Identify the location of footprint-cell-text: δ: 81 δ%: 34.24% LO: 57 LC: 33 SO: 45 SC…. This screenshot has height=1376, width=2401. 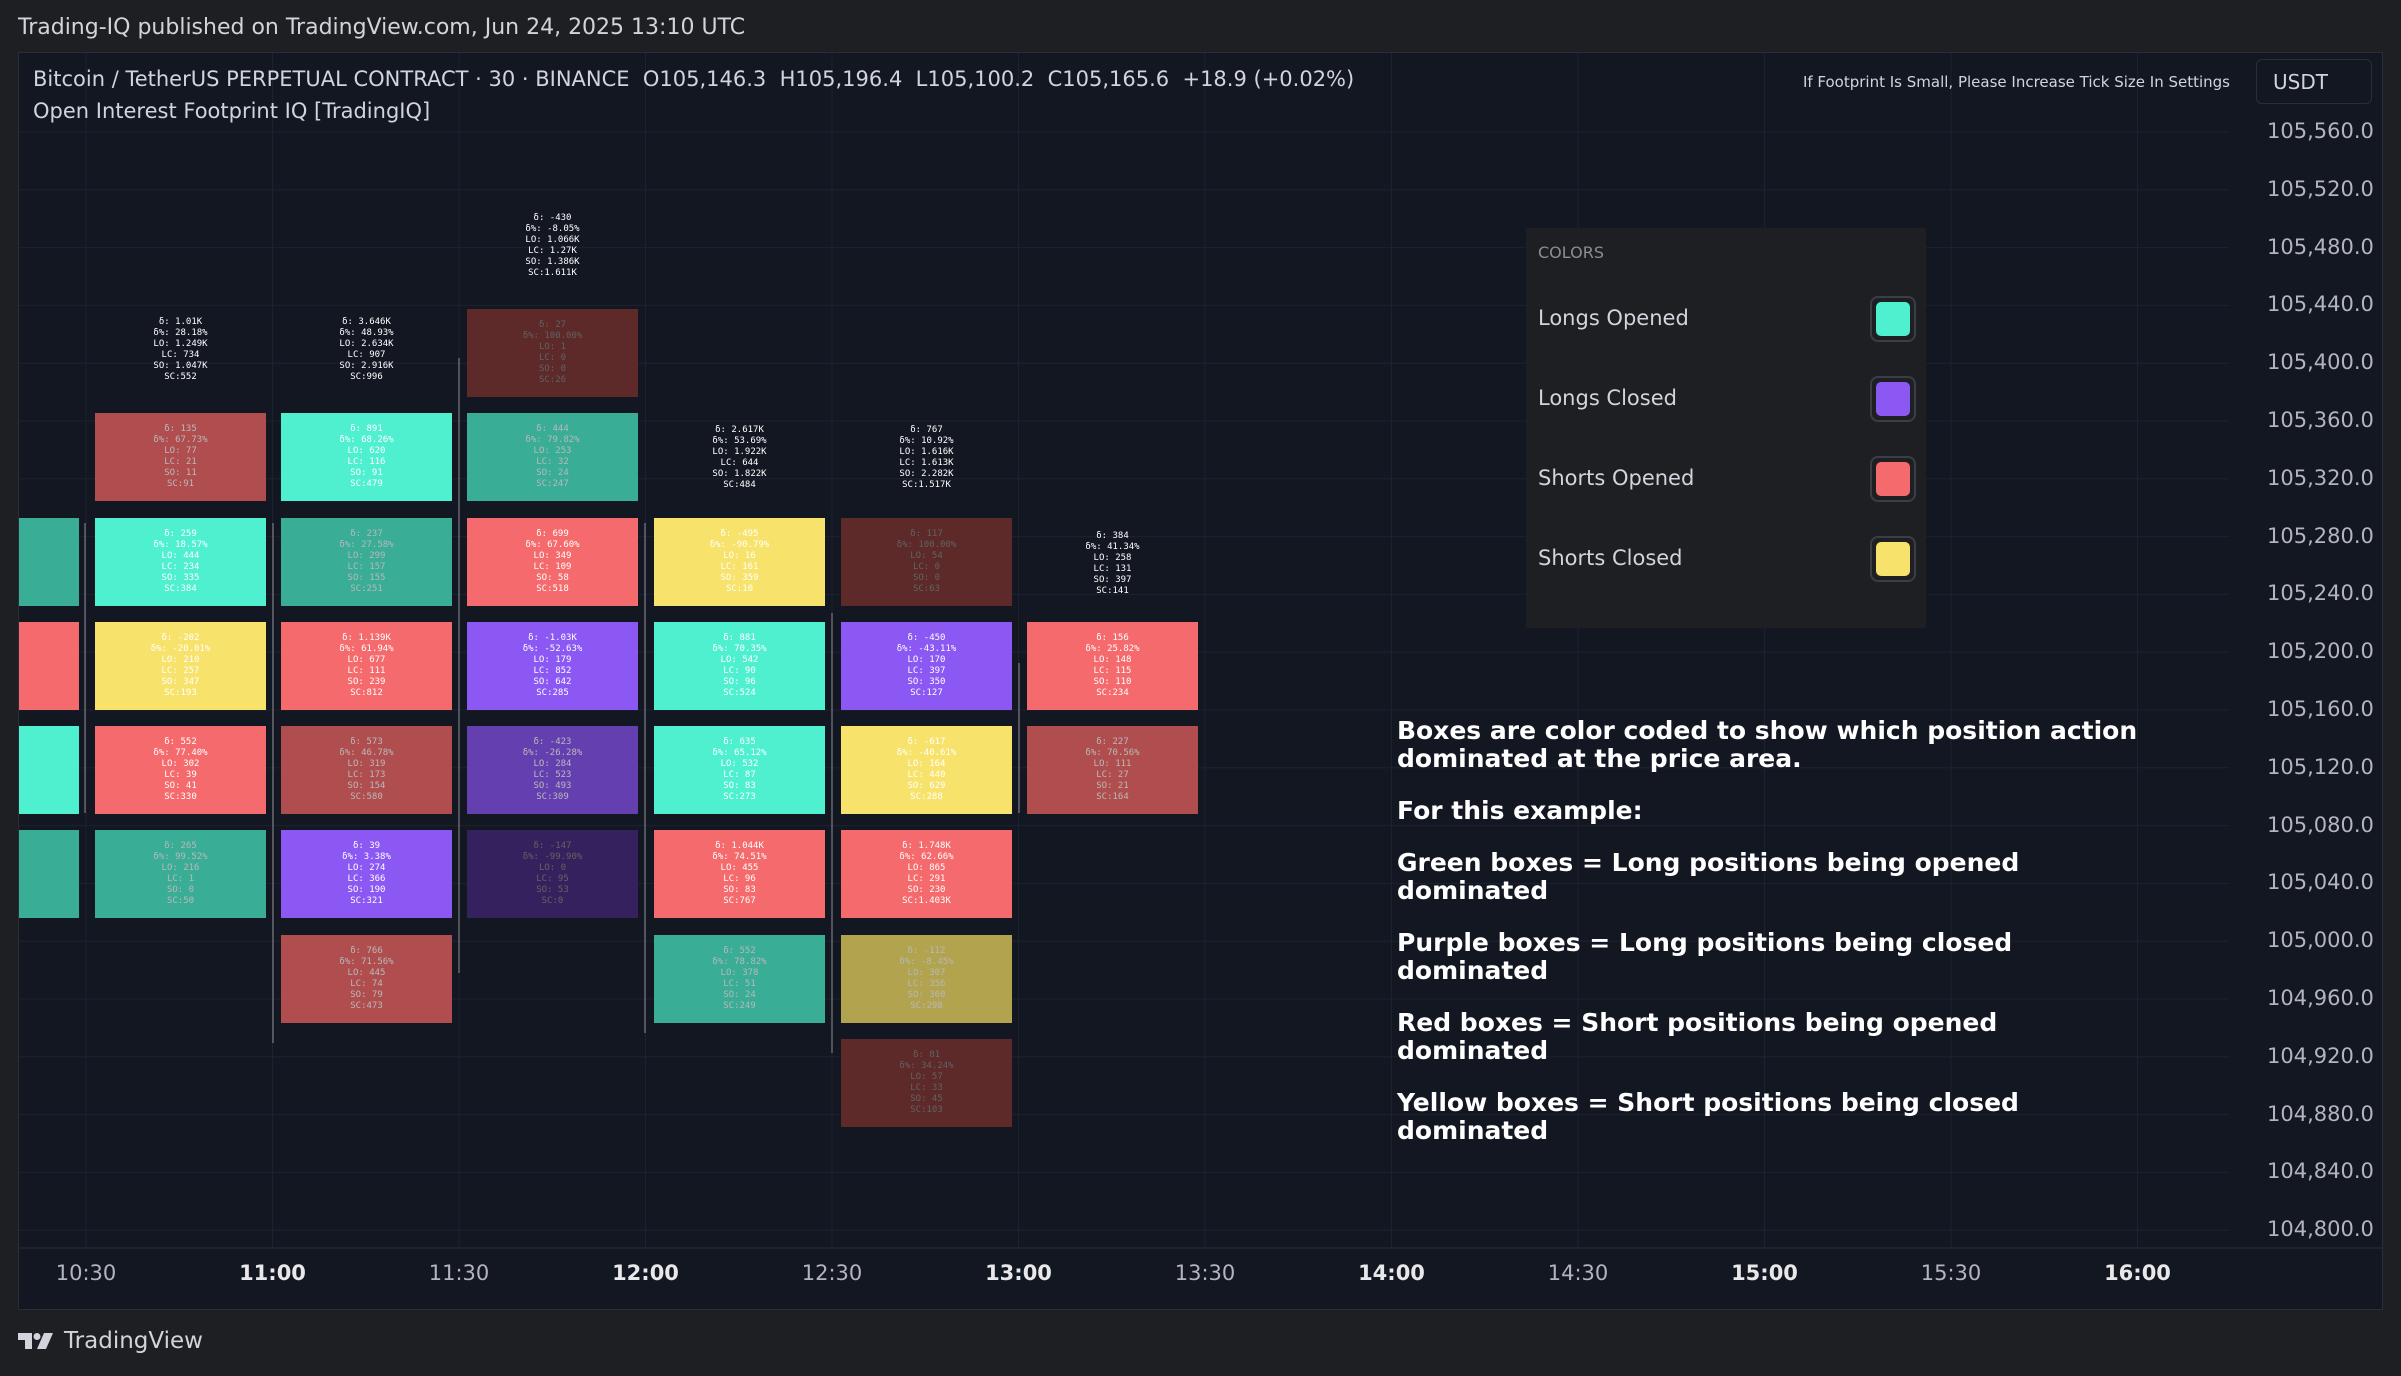
(926, 1082).